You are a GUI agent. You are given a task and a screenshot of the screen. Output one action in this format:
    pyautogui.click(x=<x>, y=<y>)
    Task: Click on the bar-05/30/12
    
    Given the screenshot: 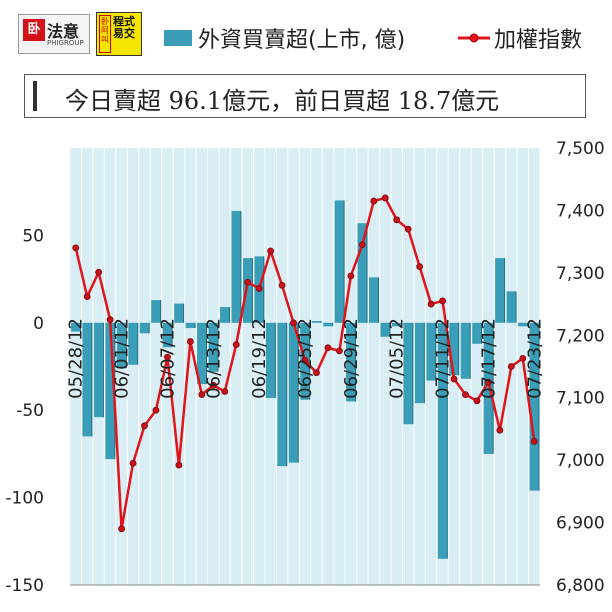 What is the action you would take?
    pyautogui.click(x=98, y=370)
    